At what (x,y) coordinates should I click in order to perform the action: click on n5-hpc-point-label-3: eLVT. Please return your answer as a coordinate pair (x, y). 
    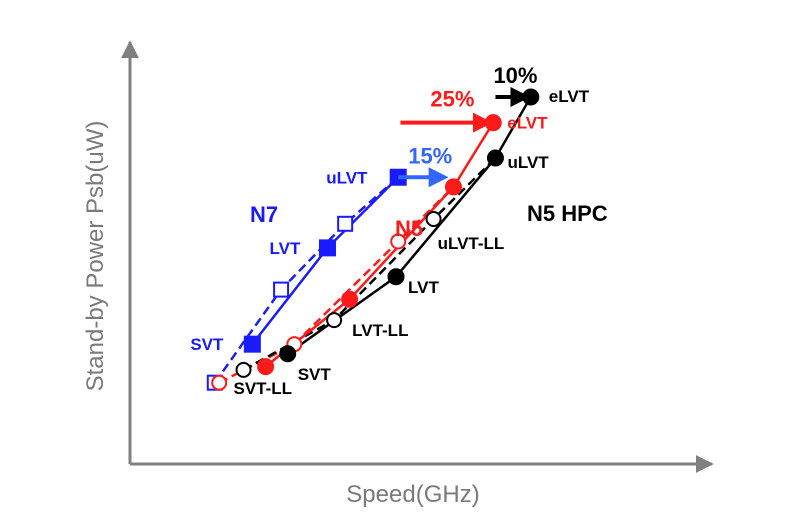
    Looking at the image, I should click on (569, 96).